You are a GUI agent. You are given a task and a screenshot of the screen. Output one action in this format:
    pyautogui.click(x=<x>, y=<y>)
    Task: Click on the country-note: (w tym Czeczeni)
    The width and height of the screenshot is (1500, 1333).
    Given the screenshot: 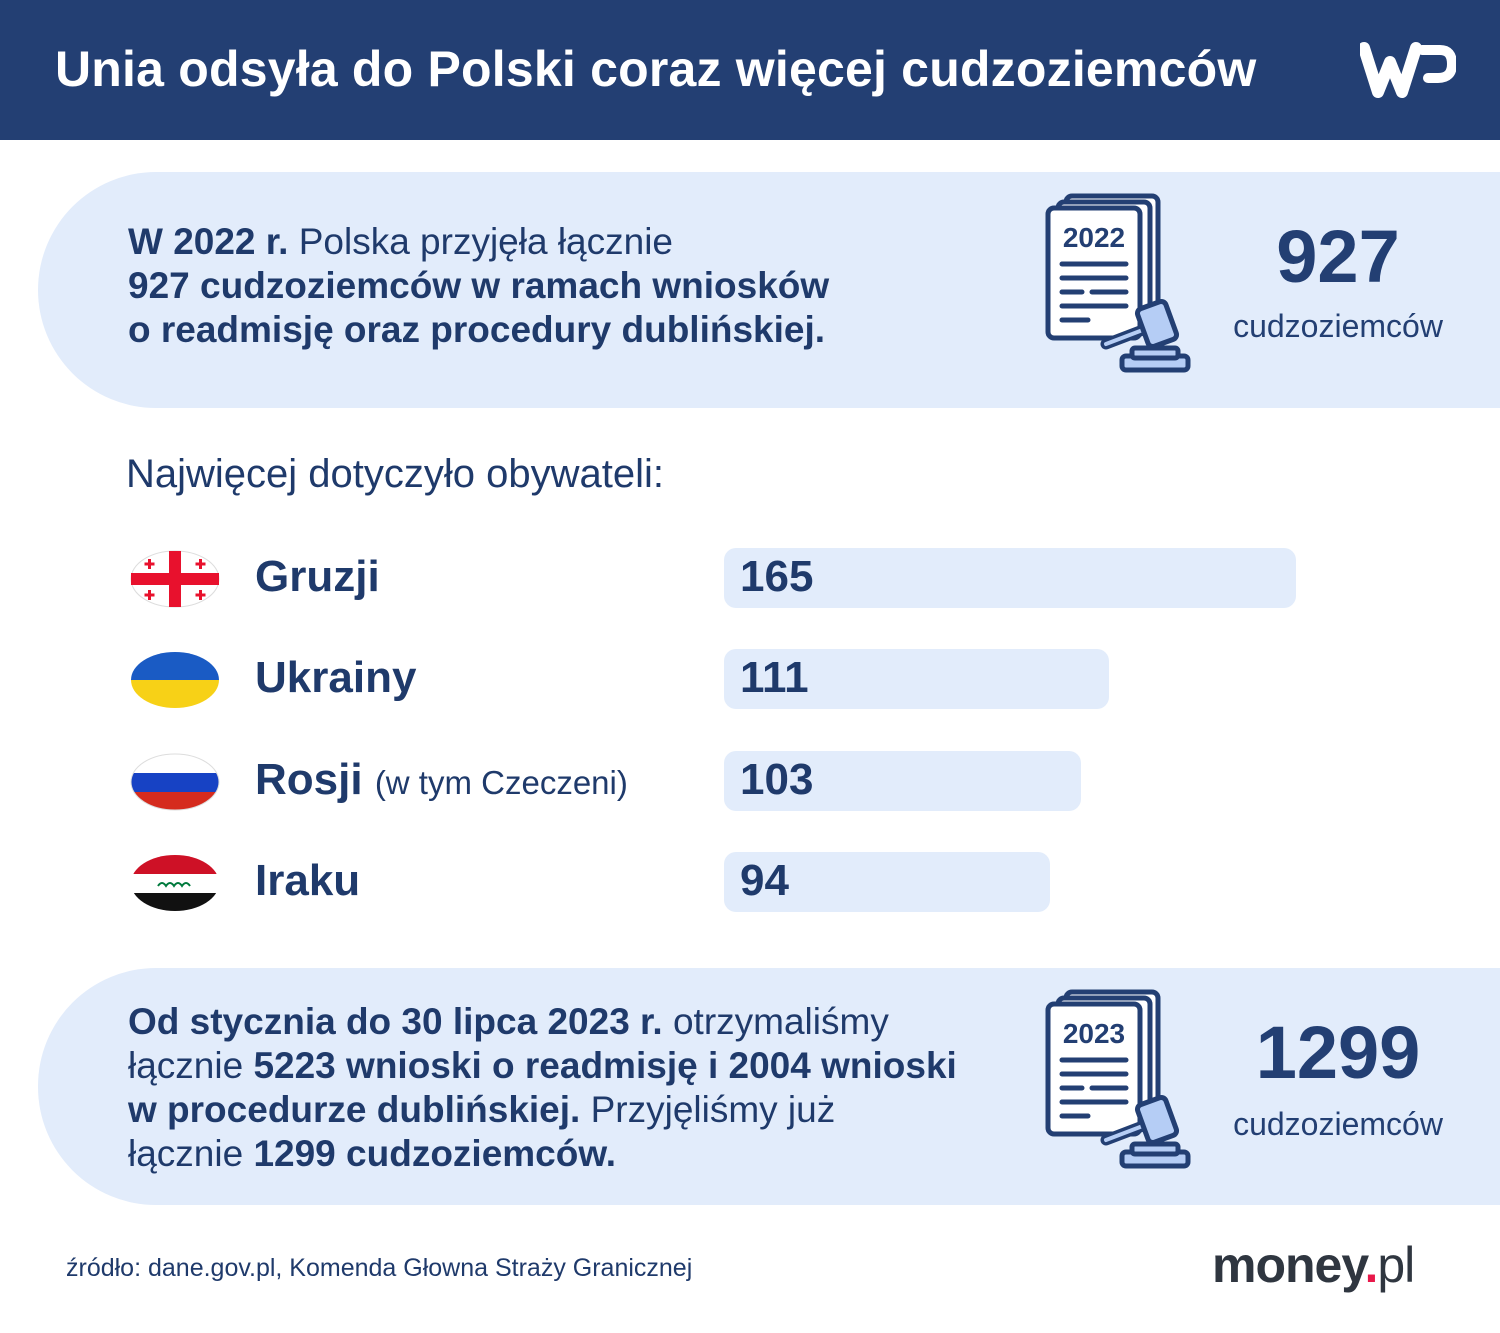 What is the action you would take?
    pyautogui.click(x=501, y=782)
    